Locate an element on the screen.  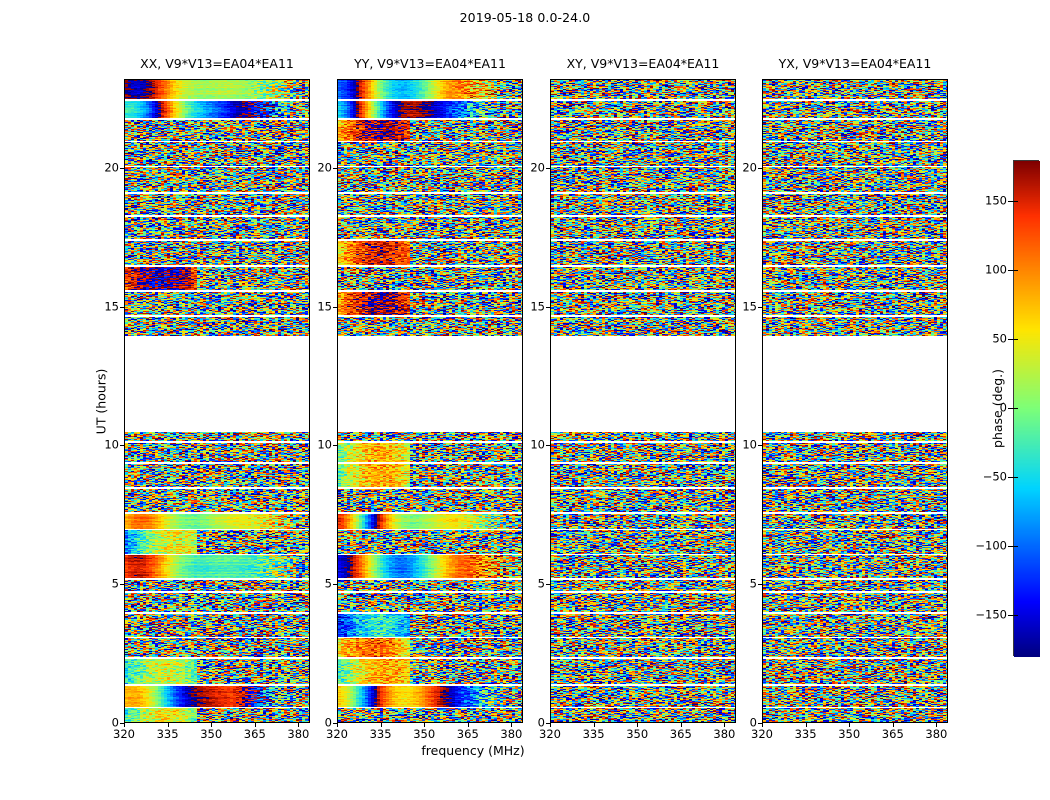
colorbar-gradient is located at coordinates (1027, 409).